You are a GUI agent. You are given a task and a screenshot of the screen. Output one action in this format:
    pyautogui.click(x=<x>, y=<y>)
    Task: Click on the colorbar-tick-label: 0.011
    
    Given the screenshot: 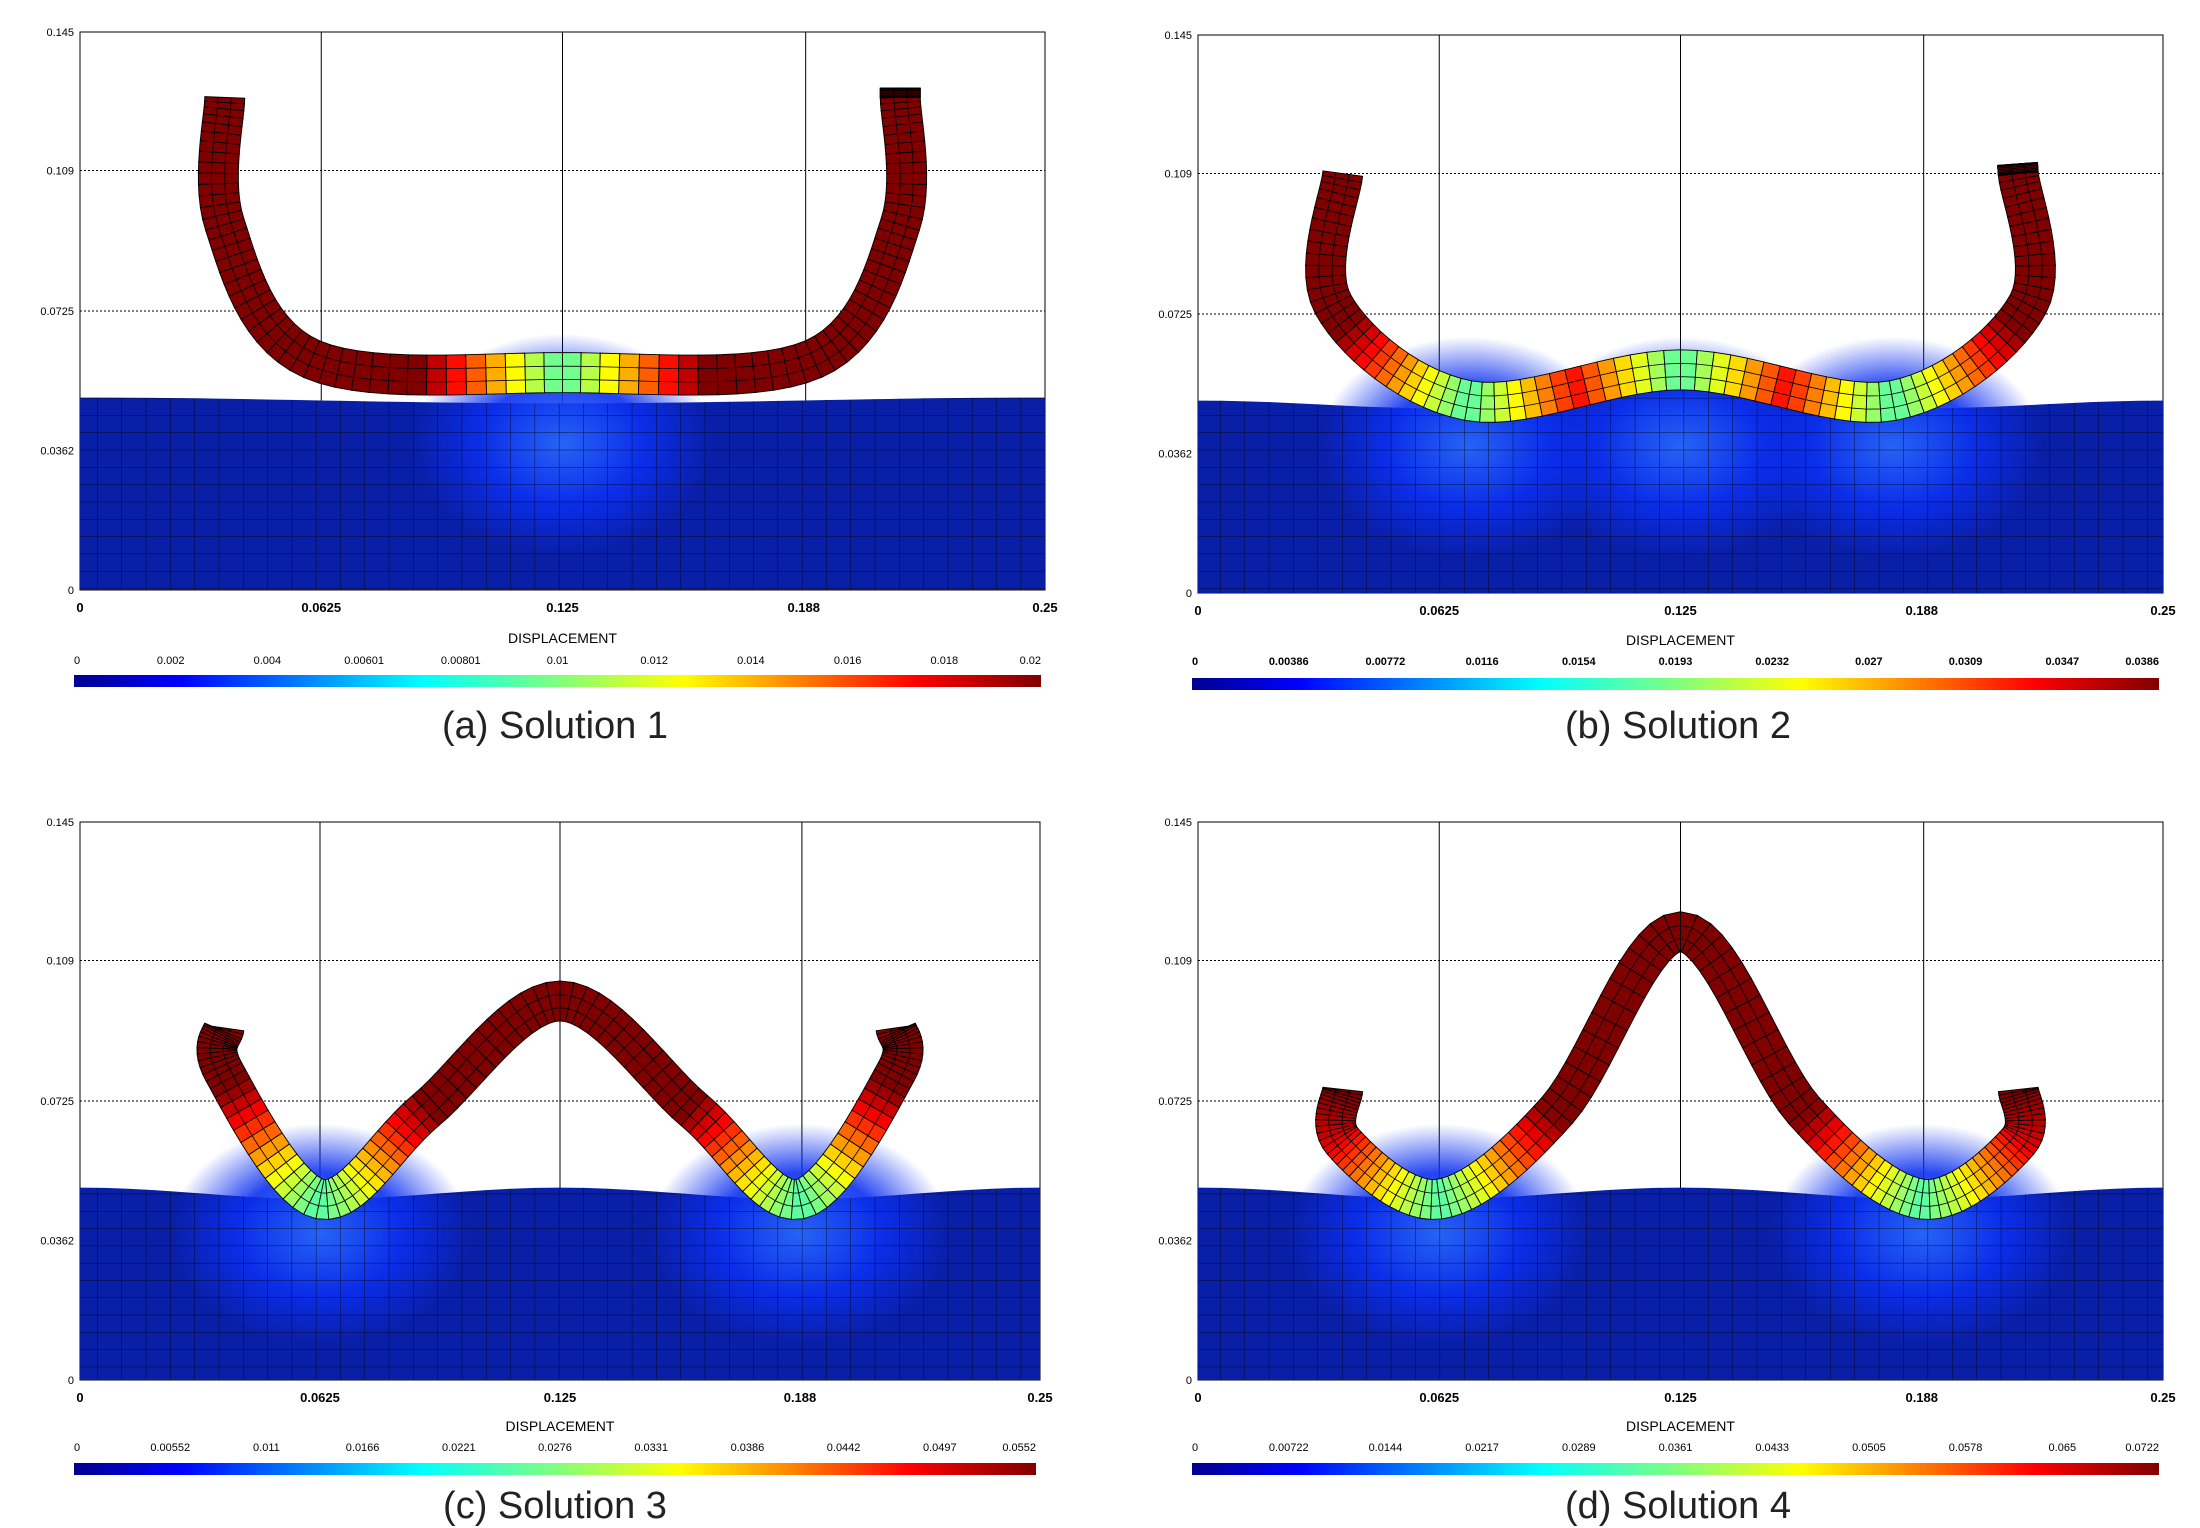 What is the action you would take?
    pyautogui.click(x=266, y=1448)
    